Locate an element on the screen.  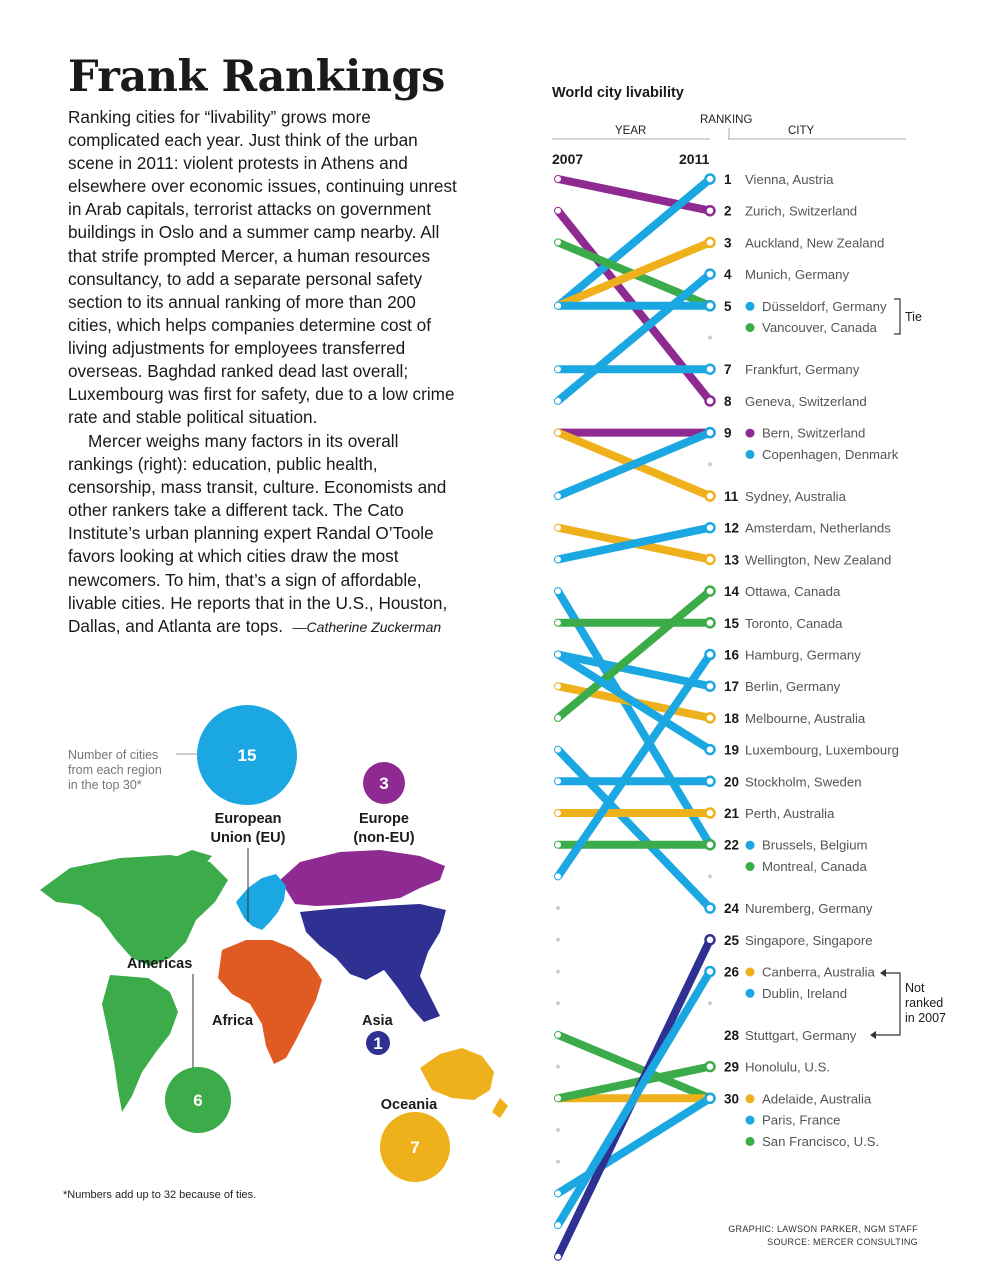
bubble-oceania-count: 7 is located at coordinates (414, 1147).